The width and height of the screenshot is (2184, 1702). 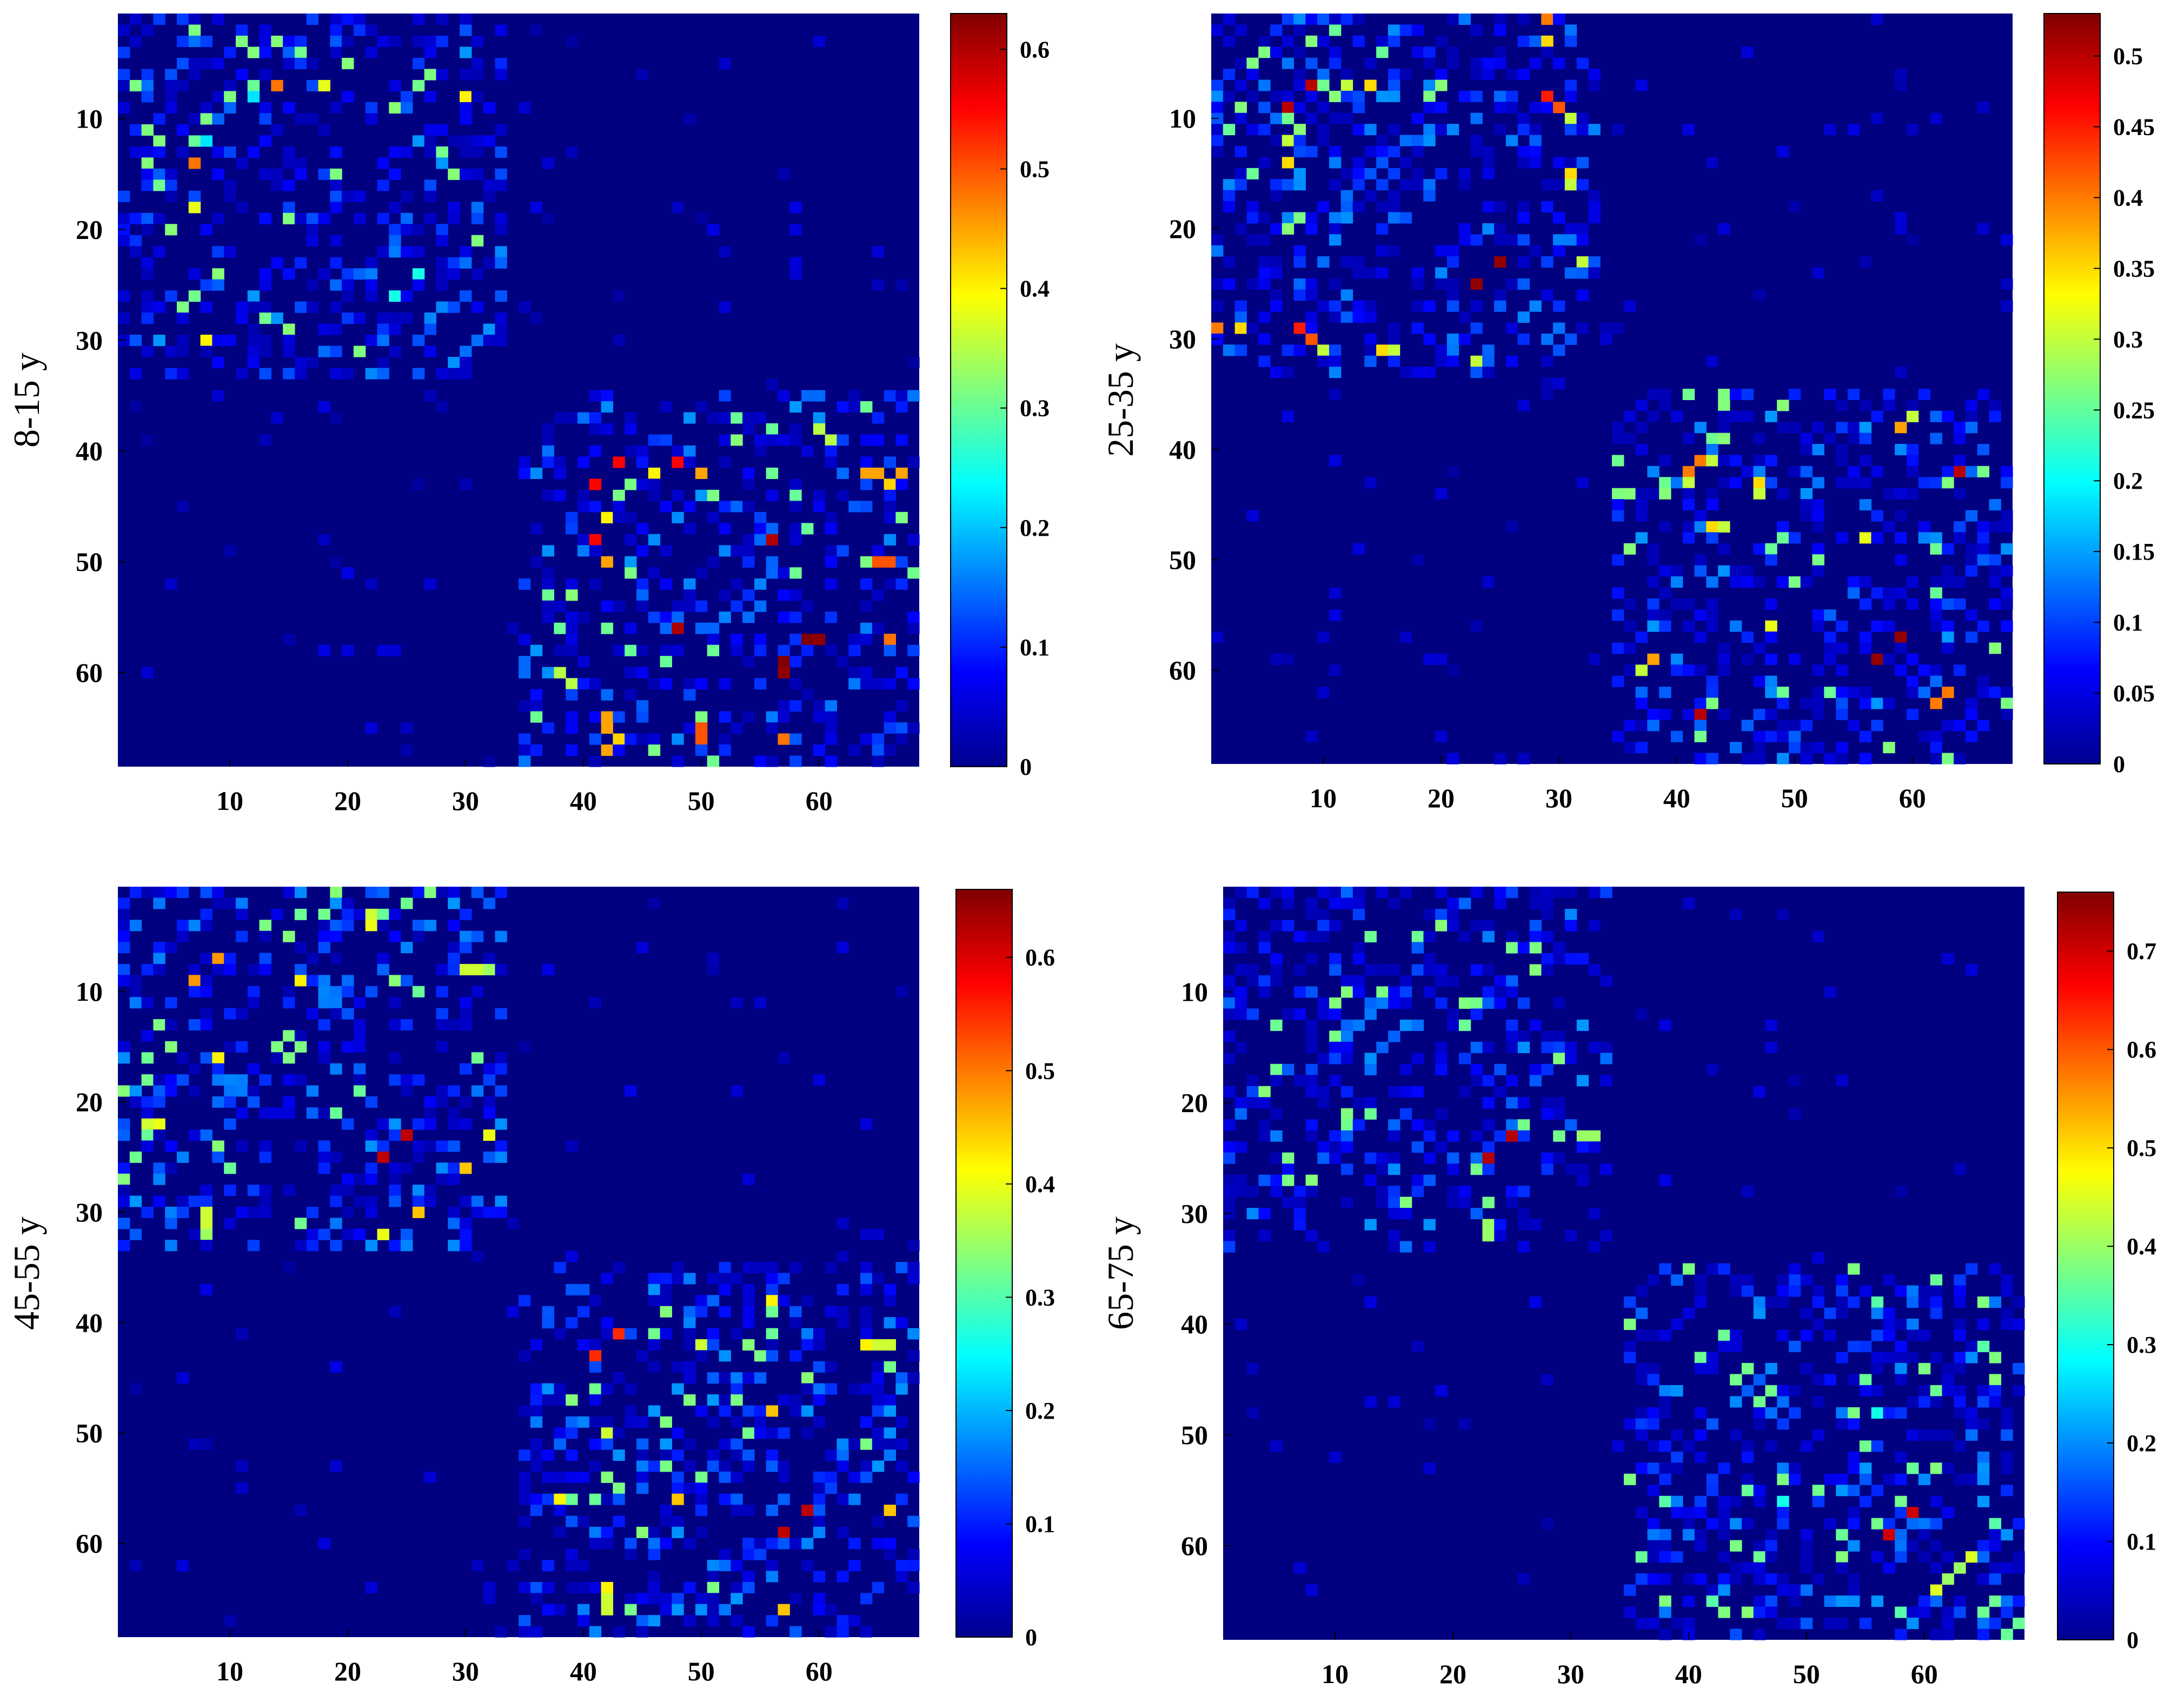 What do you see at coordinates (1040, 1071) in the screenshot?
I see `colorbar-tick-label: 0.5` at bounding box center [1040, 1071].